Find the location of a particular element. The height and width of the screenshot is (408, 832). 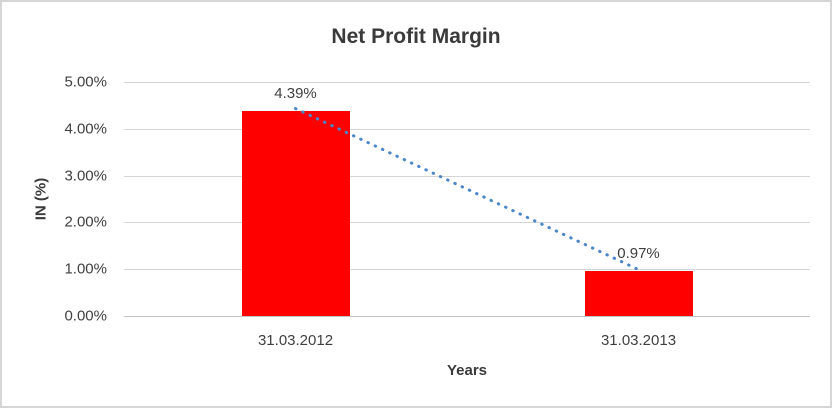

y-tick-label: 1.00% is located at coordinates (85, 269).